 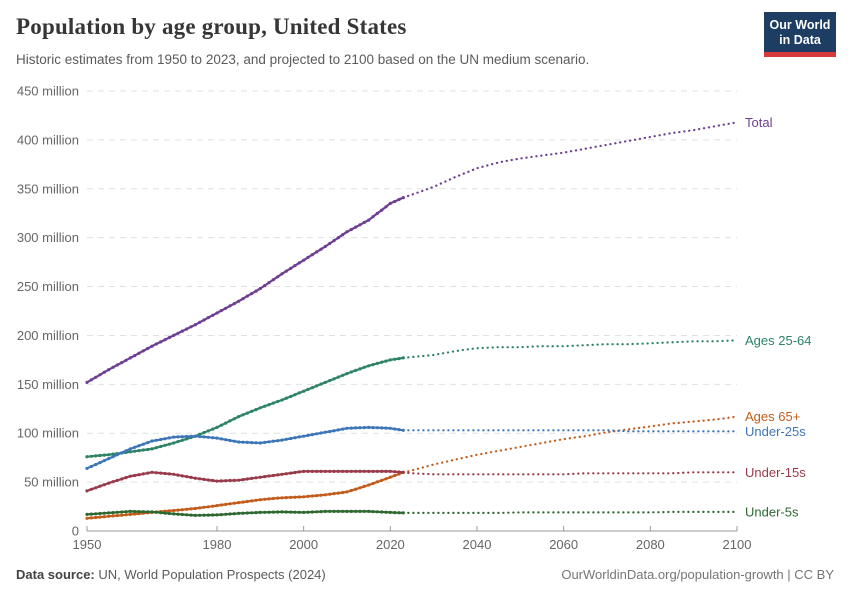 I want to click on owid-logo: Our World in Data, so click(x=800, y=34).